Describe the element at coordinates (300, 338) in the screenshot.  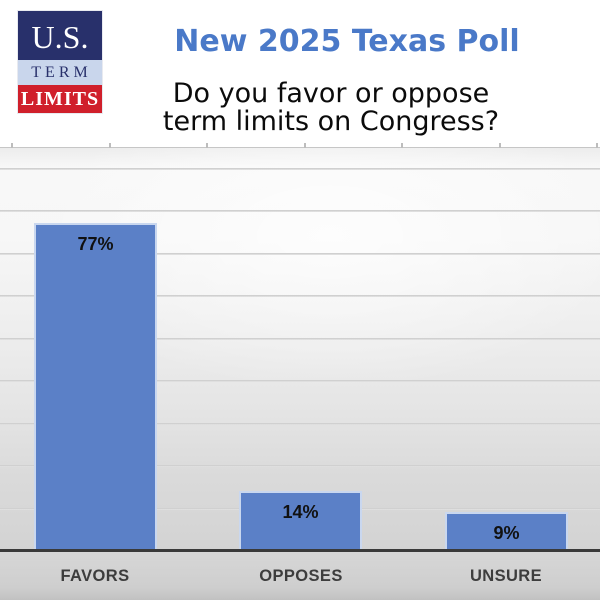
I see `gridline-50pct` at that location.